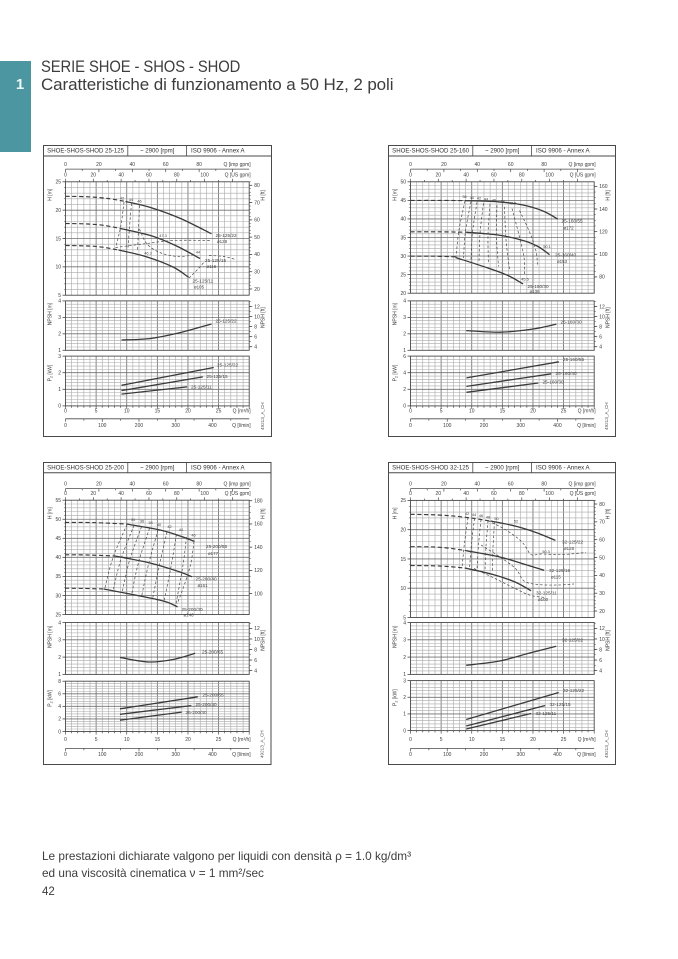 This screenshot has height=959, width=678. Describe the element at coordinates (133, 519) in the screenshot. I see `svg-text: 34` at that location.